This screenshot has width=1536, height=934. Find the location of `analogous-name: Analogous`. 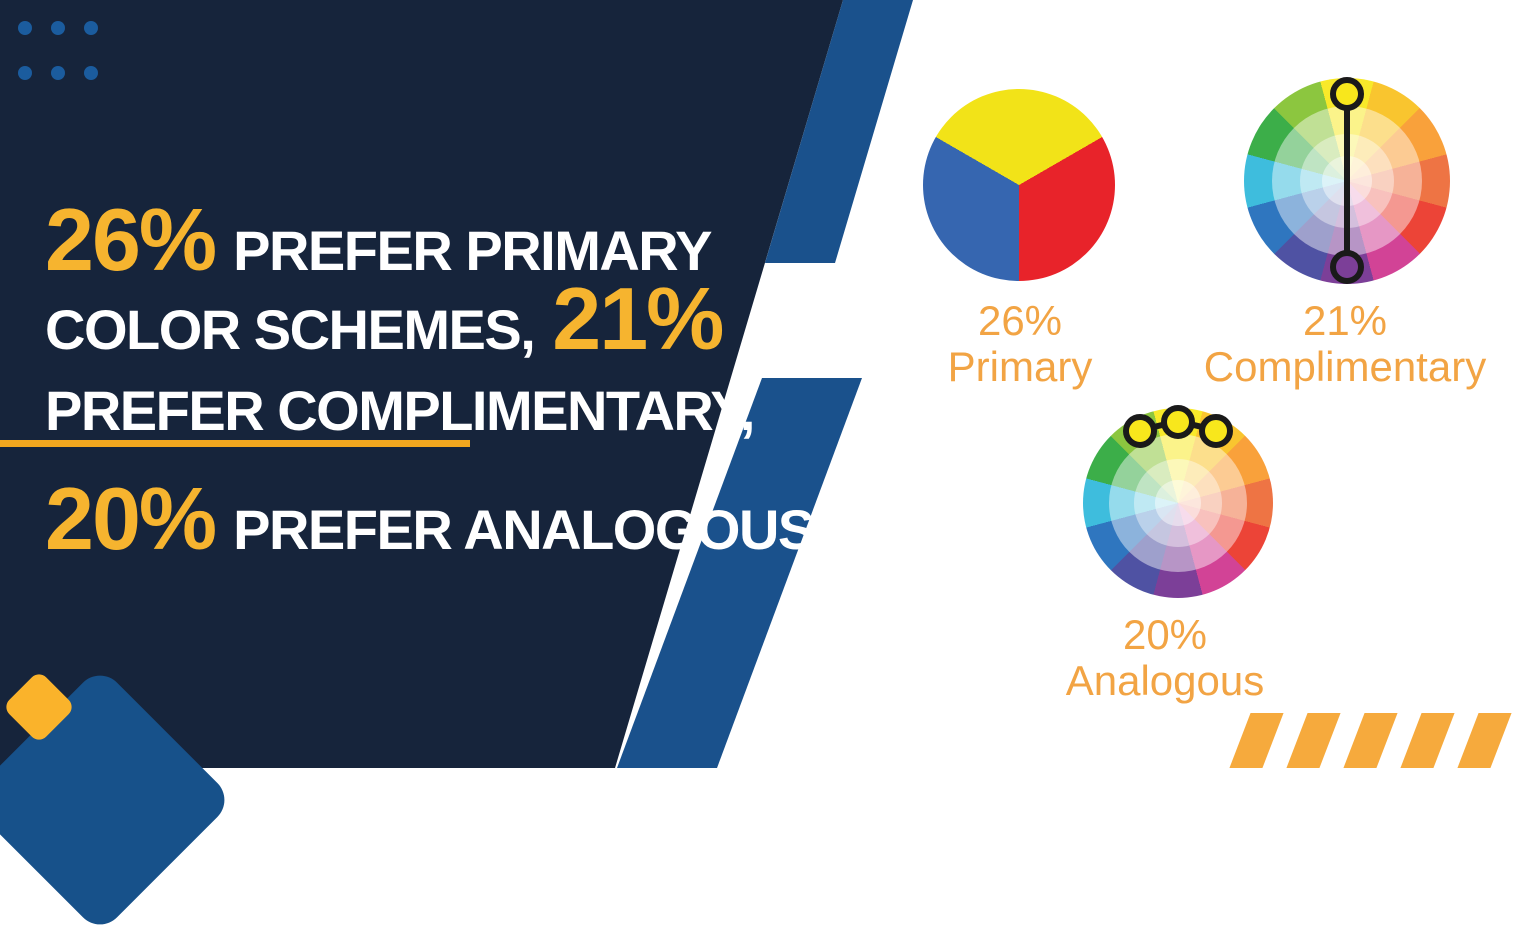

analogous-name: Analogous is located at coordinates (1165, 681).